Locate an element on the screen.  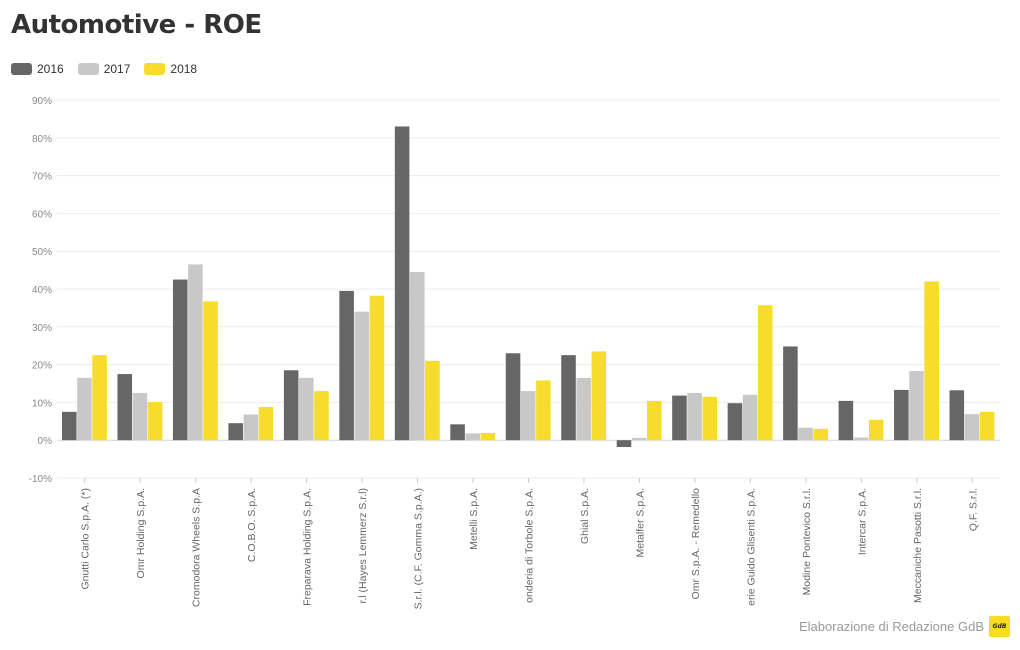
y-tick-label: 20% is located at coordinates (42, 366).